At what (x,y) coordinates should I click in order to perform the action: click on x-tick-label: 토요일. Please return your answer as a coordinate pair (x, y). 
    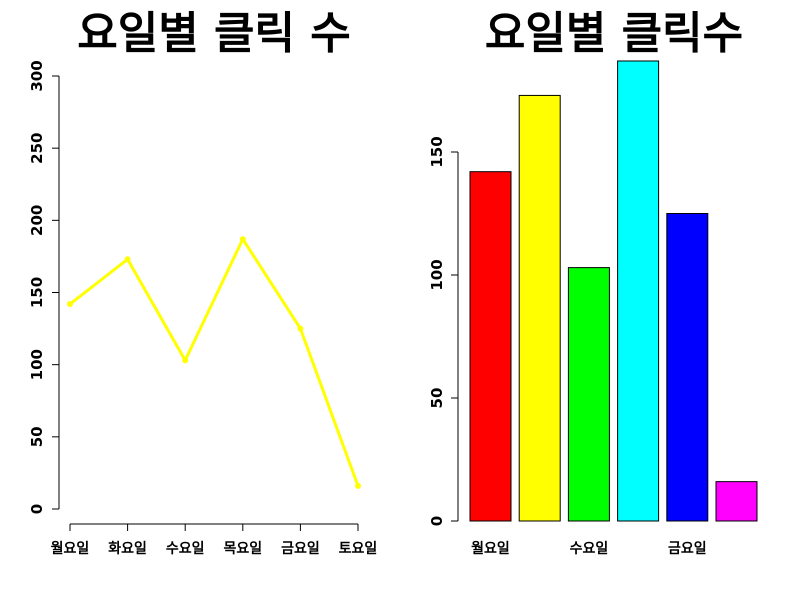
    Looking at the image, I should click on (358, 549).